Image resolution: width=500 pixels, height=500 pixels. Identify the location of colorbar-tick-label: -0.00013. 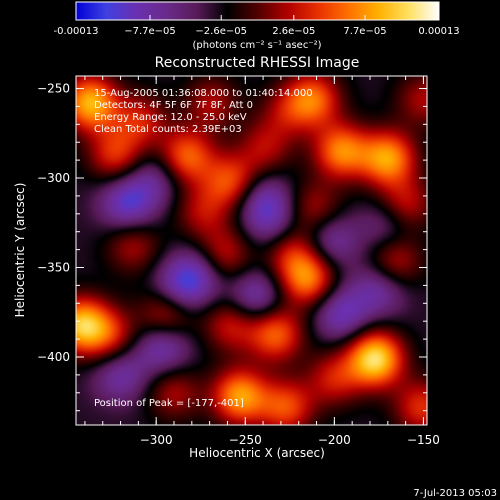
(76, 31).